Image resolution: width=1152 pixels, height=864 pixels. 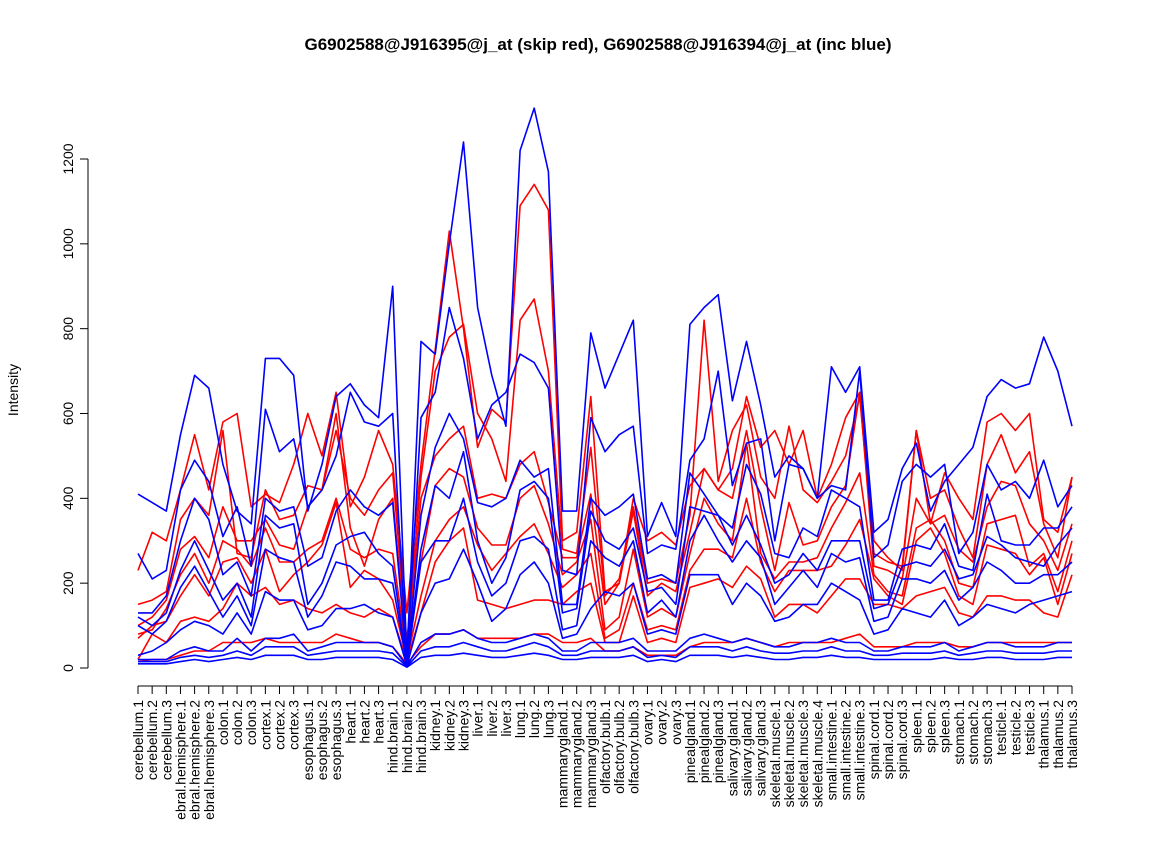 What do you see at coordinates (973, 732) in the screenshot?
I see `x-tick-label: stomach.2` at bounding box center [973, 732].